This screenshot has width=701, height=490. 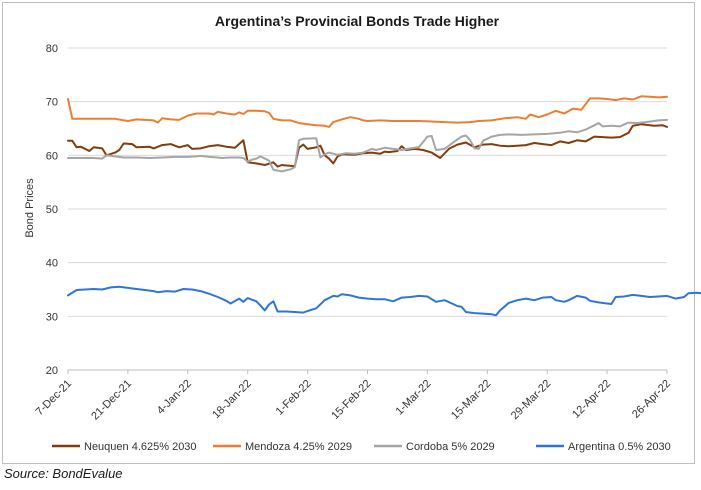 I want to click on x-tick-label: 15-Mar-22, so click(x=471, y=400).